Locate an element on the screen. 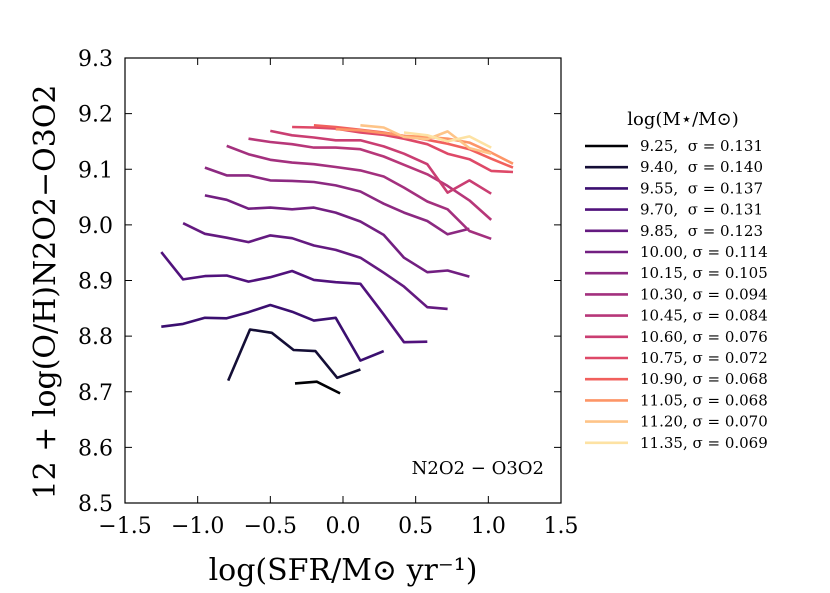 The image size is (830, 593). y-tick-label: 9.0 is located at coordinates (95, 226).